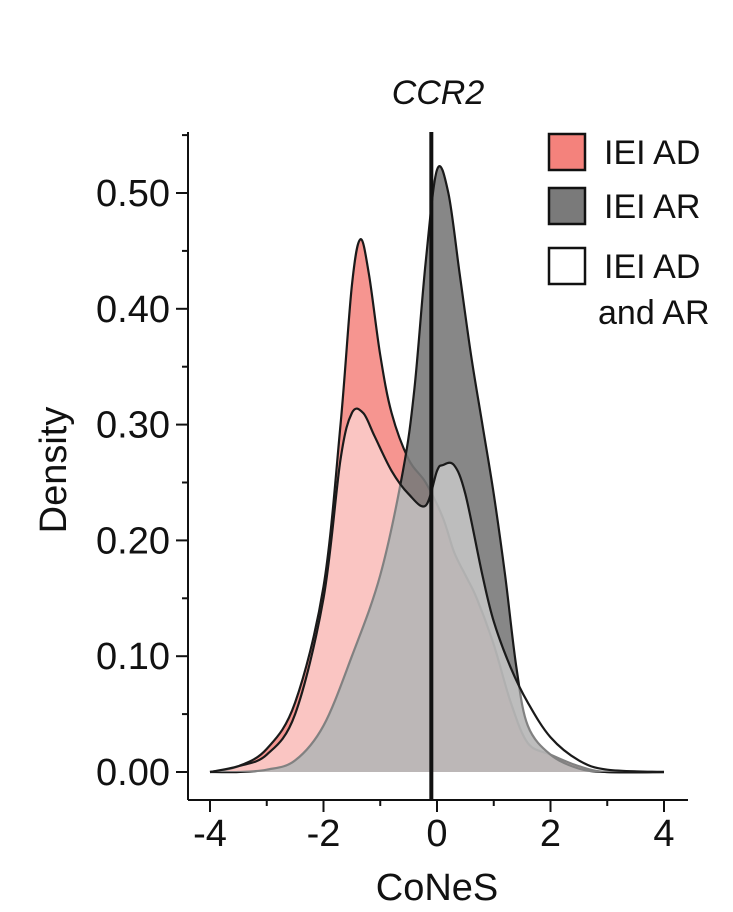 This screenshot has width=733, height=912. Describe the element at coordinates (437, 888) in the screenshot. I see `x-axis-title: CoNeS` at that location.